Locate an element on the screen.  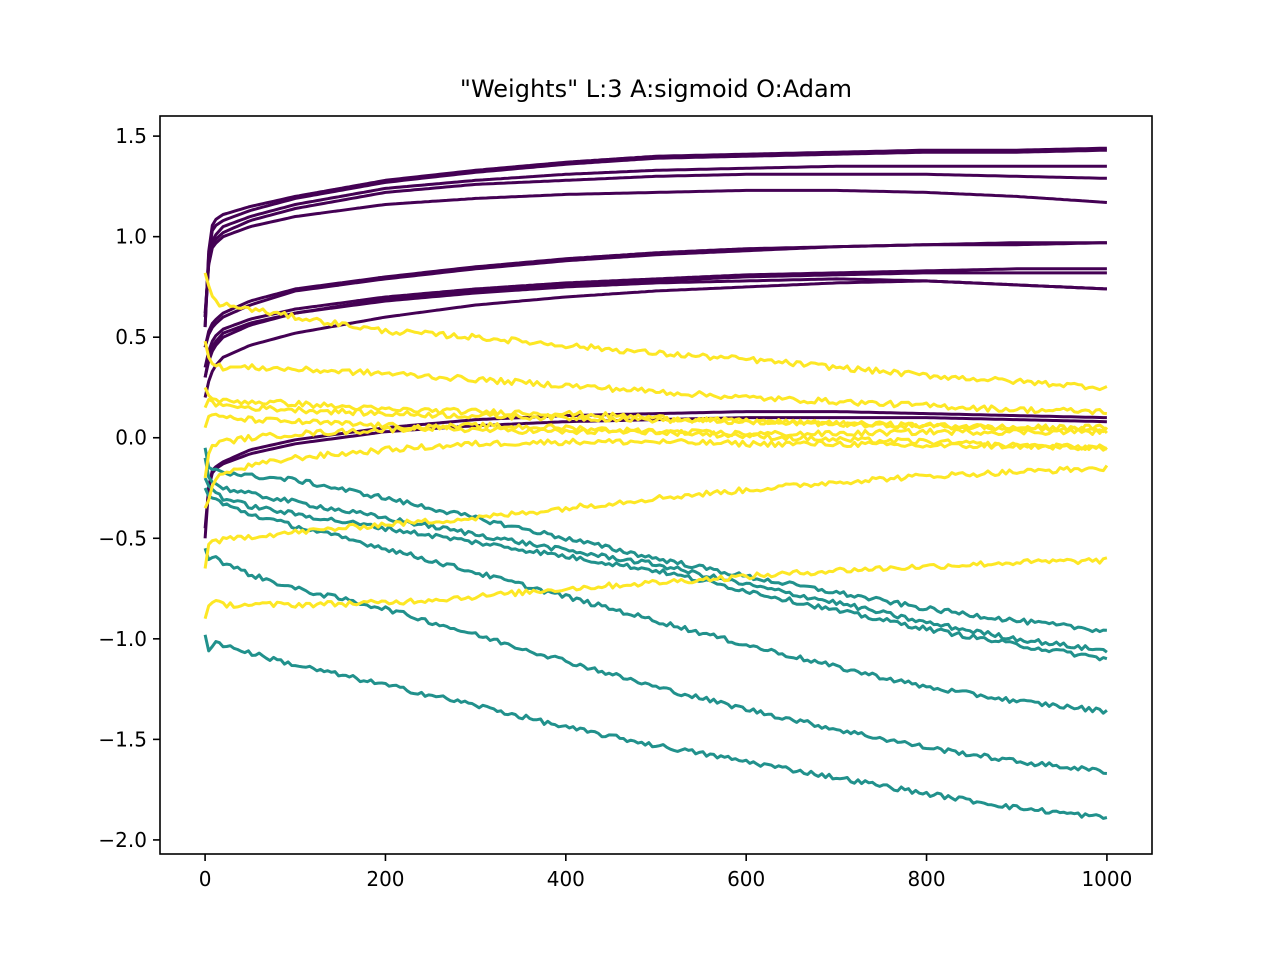
y-tick-label: −2.0 is located at coordinates (122, 840).